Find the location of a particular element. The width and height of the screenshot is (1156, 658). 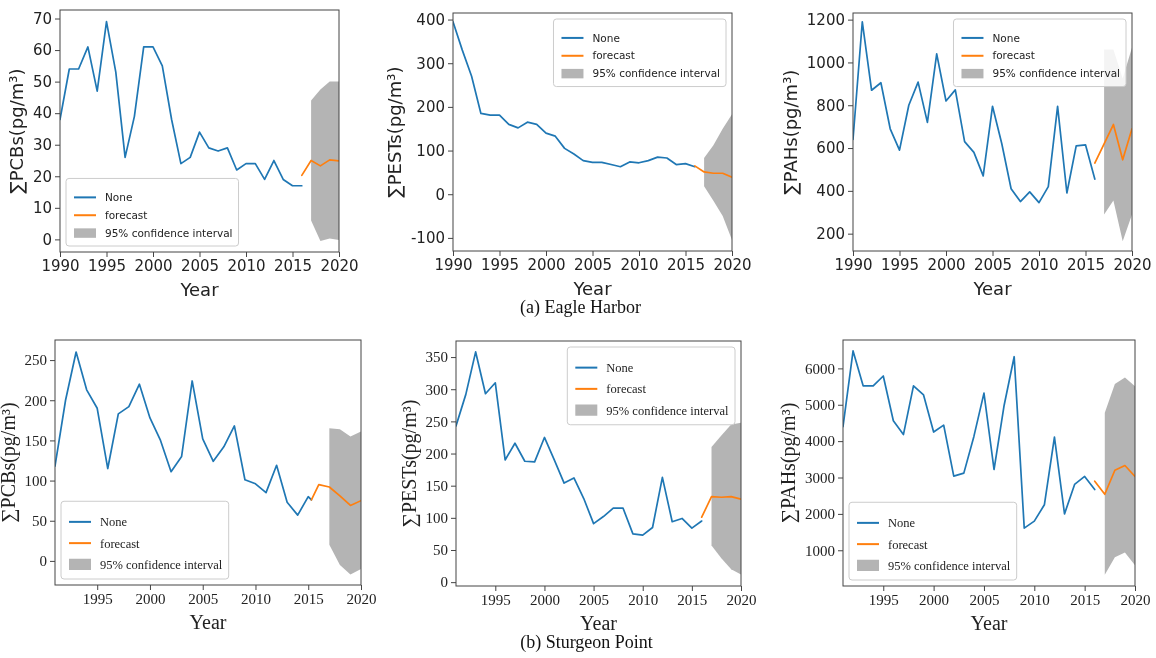

y-tick-label: 1000 is located at coordinates (825, 62).